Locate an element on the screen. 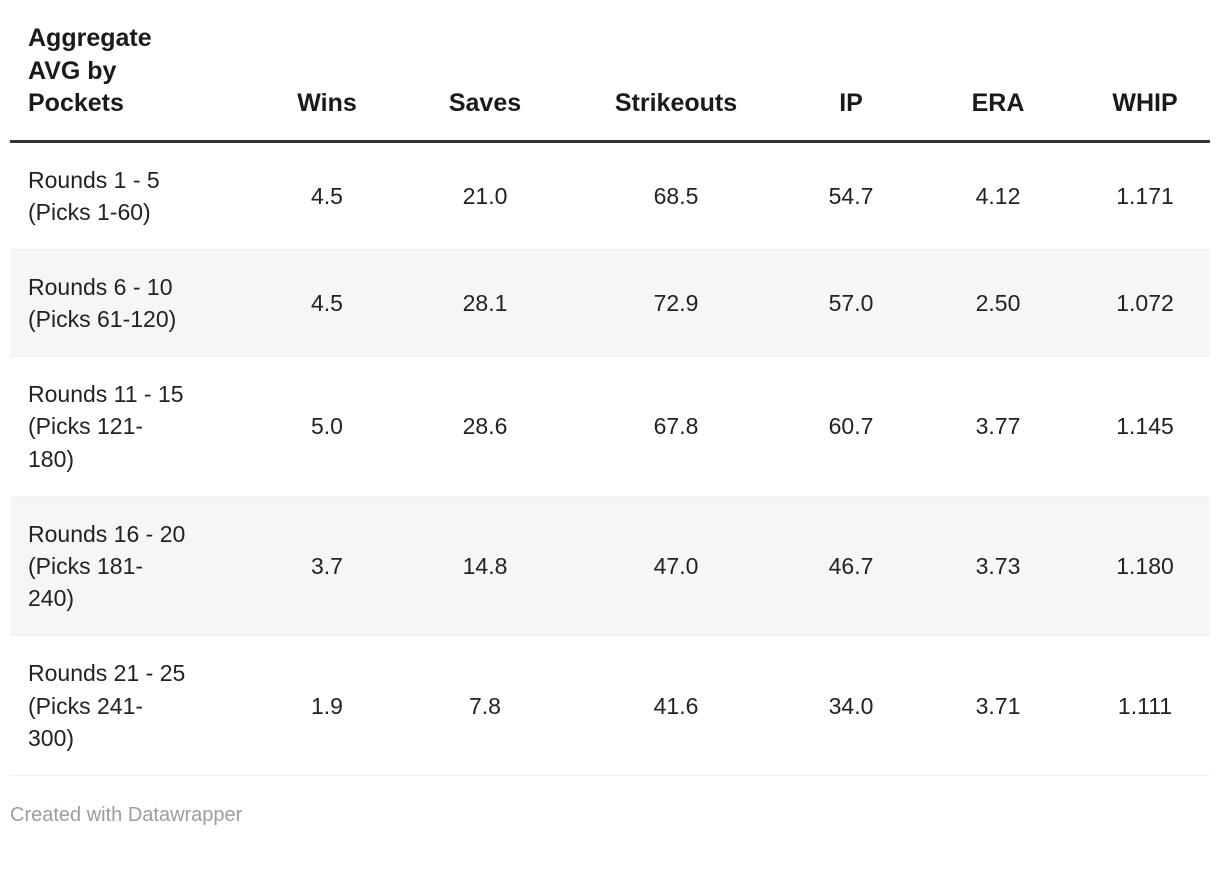 This screenshot has width=1220, height=874. column-header-strikeouts: Strikeouts is located at coordinates (676, 82).